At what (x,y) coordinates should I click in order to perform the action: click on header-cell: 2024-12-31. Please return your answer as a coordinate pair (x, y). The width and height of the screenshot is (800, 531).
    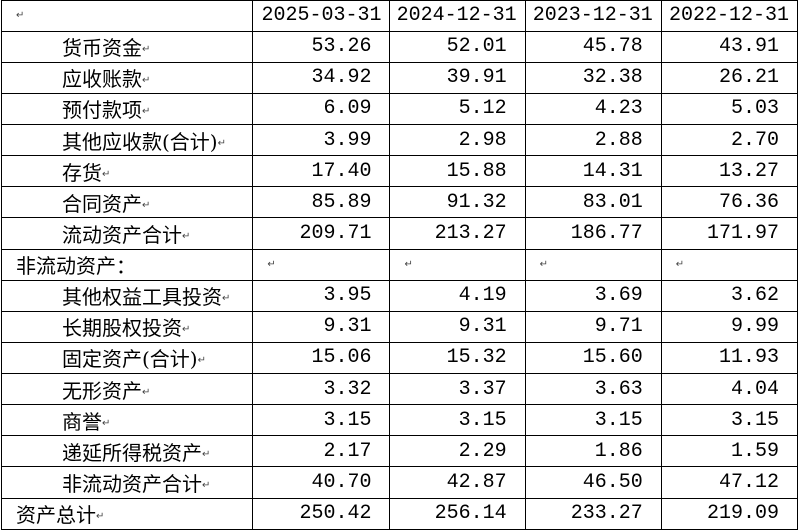
    Looking at the image, I should click on (457, 16).